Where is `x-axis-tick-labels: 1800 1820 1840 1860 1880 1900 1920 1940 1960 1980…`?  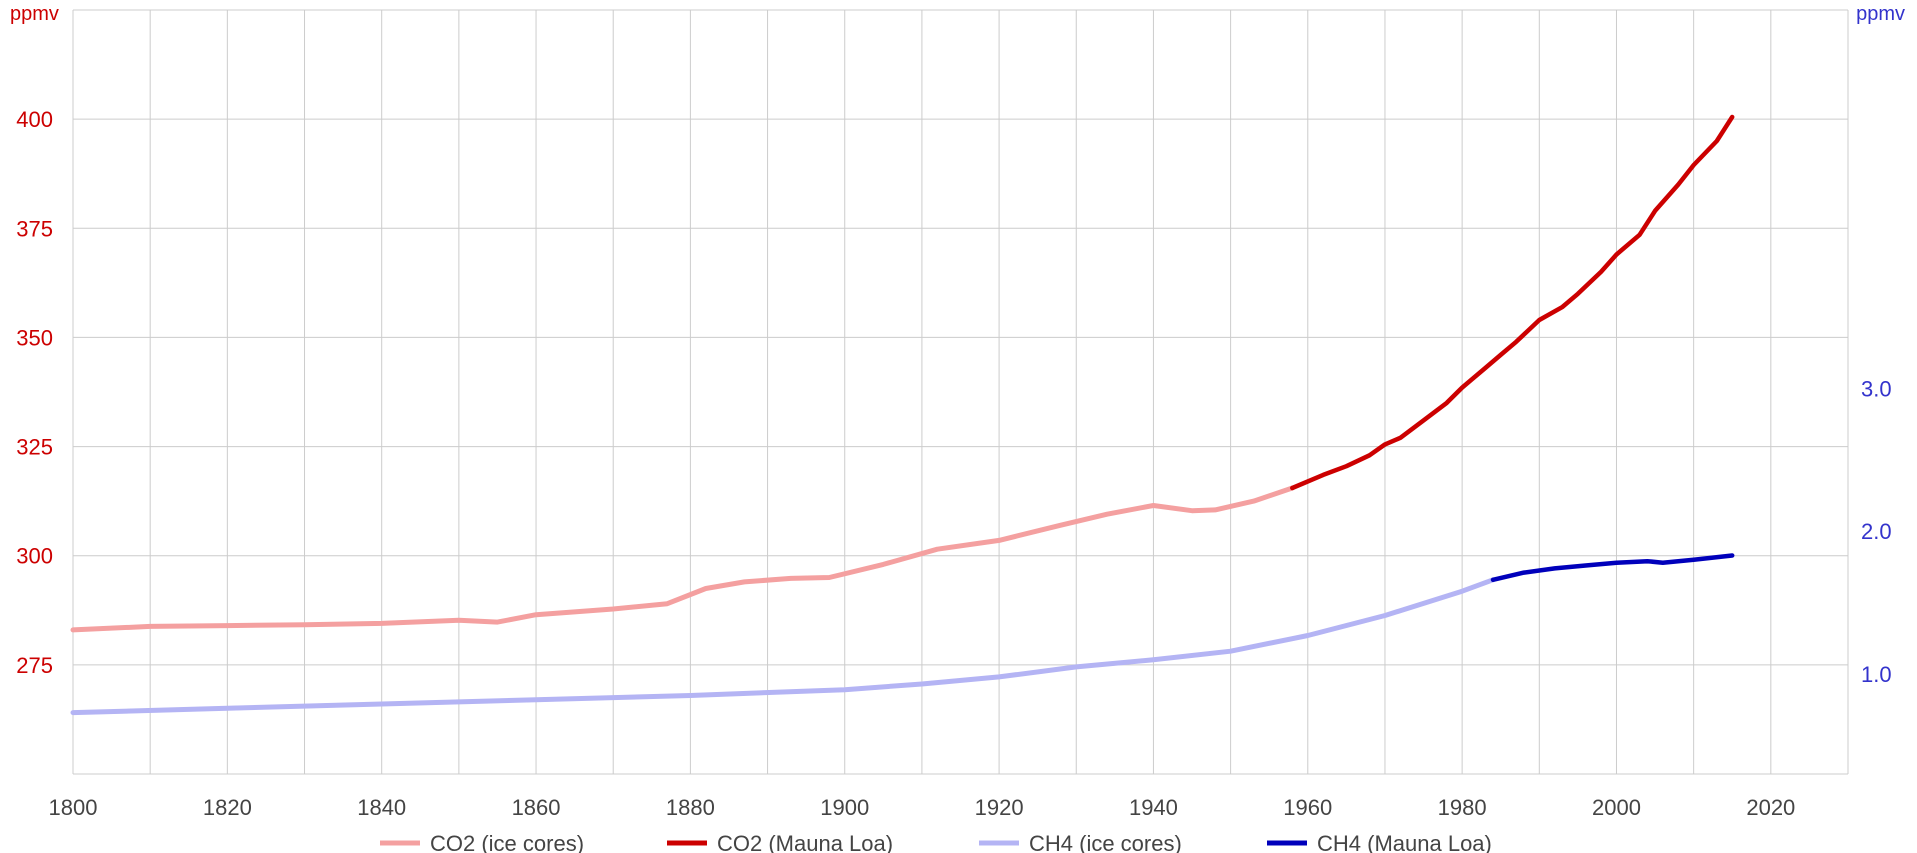 x-axis-tick-labels: 1800 1820 1840 1860 1880 1900 1920 1940 1960 1980… is located at coordinates (922, 807).